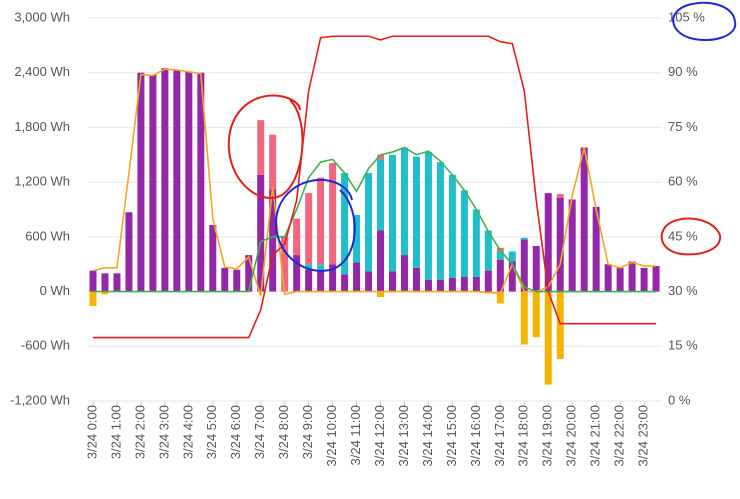 The image size is (740, 499). I want to click on x-tick-label: 3/24 20:00, so click(571, 435).